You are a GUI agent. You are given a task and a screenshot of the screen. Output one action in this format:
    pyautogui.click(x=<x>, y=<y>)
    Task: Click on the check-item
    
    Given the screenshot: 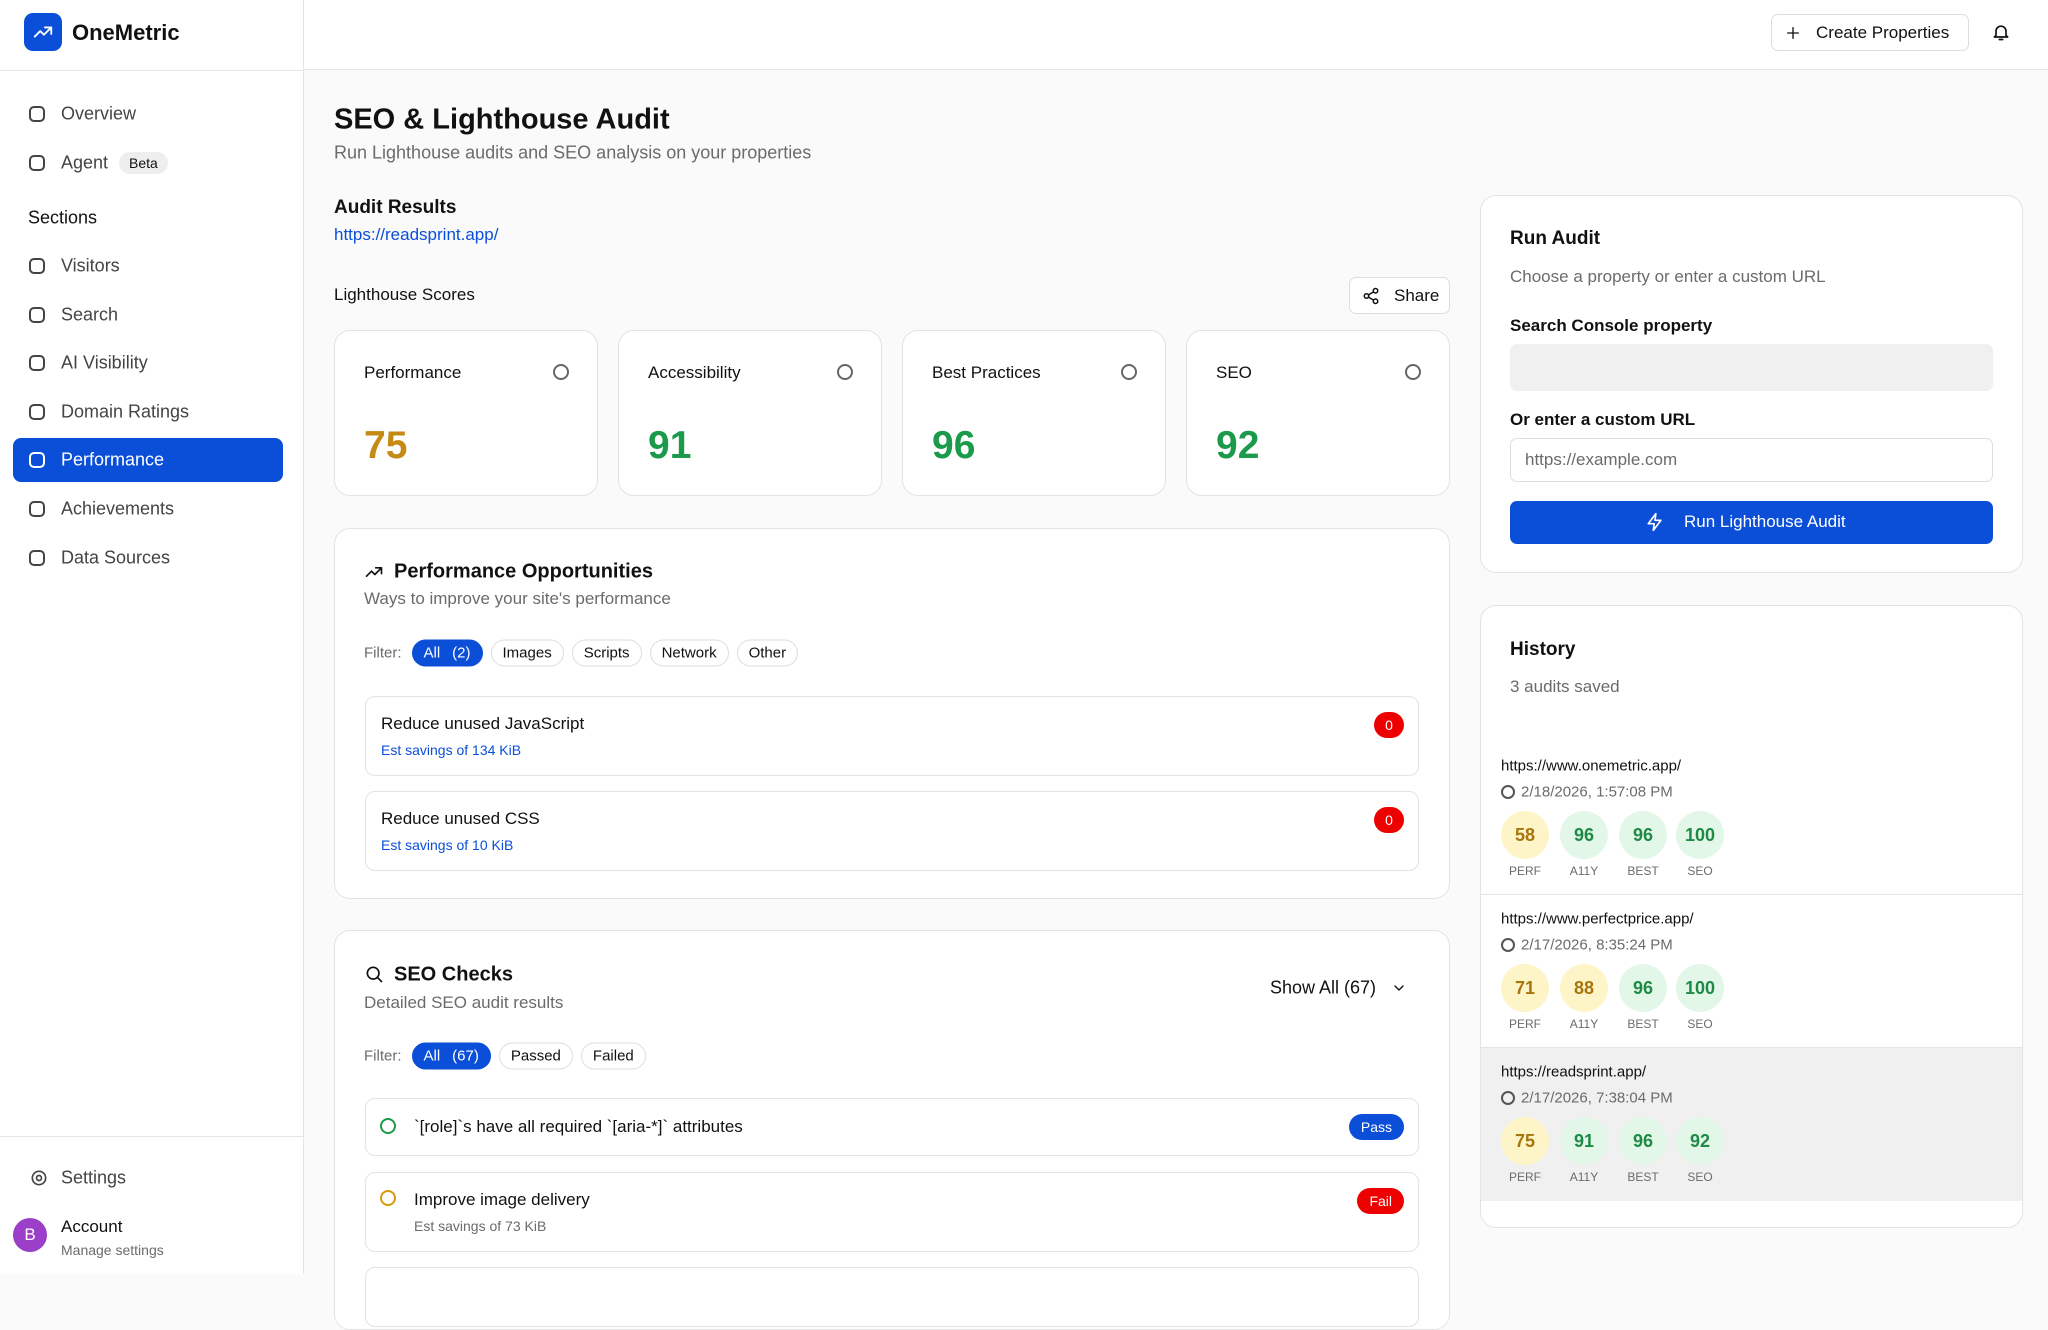 What is the action you would take?
    pyautogui.click(x=892, y=1297)
    